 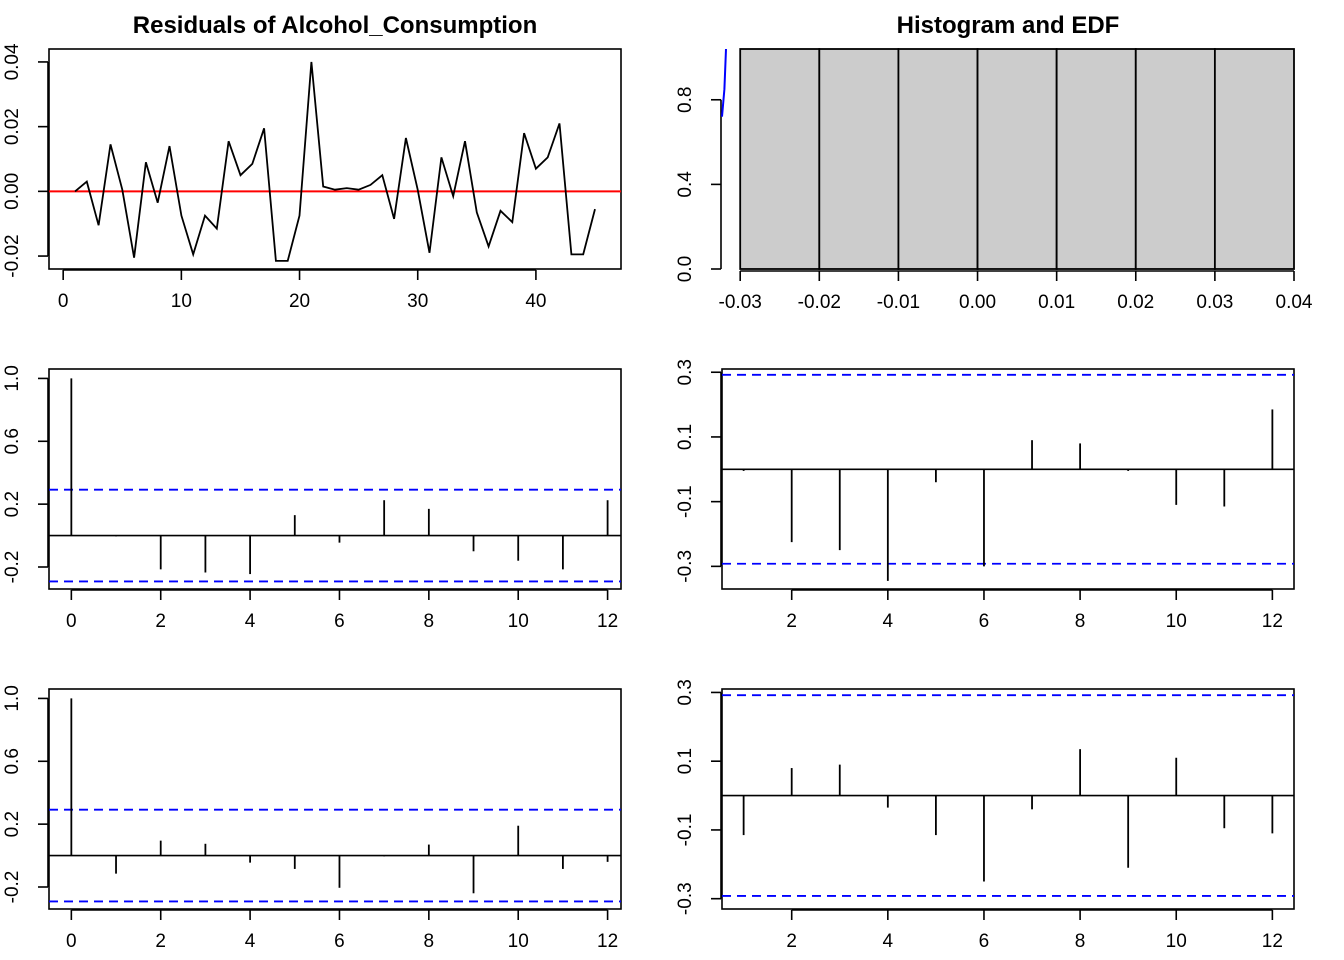 I want to click on acf2-y-tick-label: 0.2, so click(x=12, y=824).